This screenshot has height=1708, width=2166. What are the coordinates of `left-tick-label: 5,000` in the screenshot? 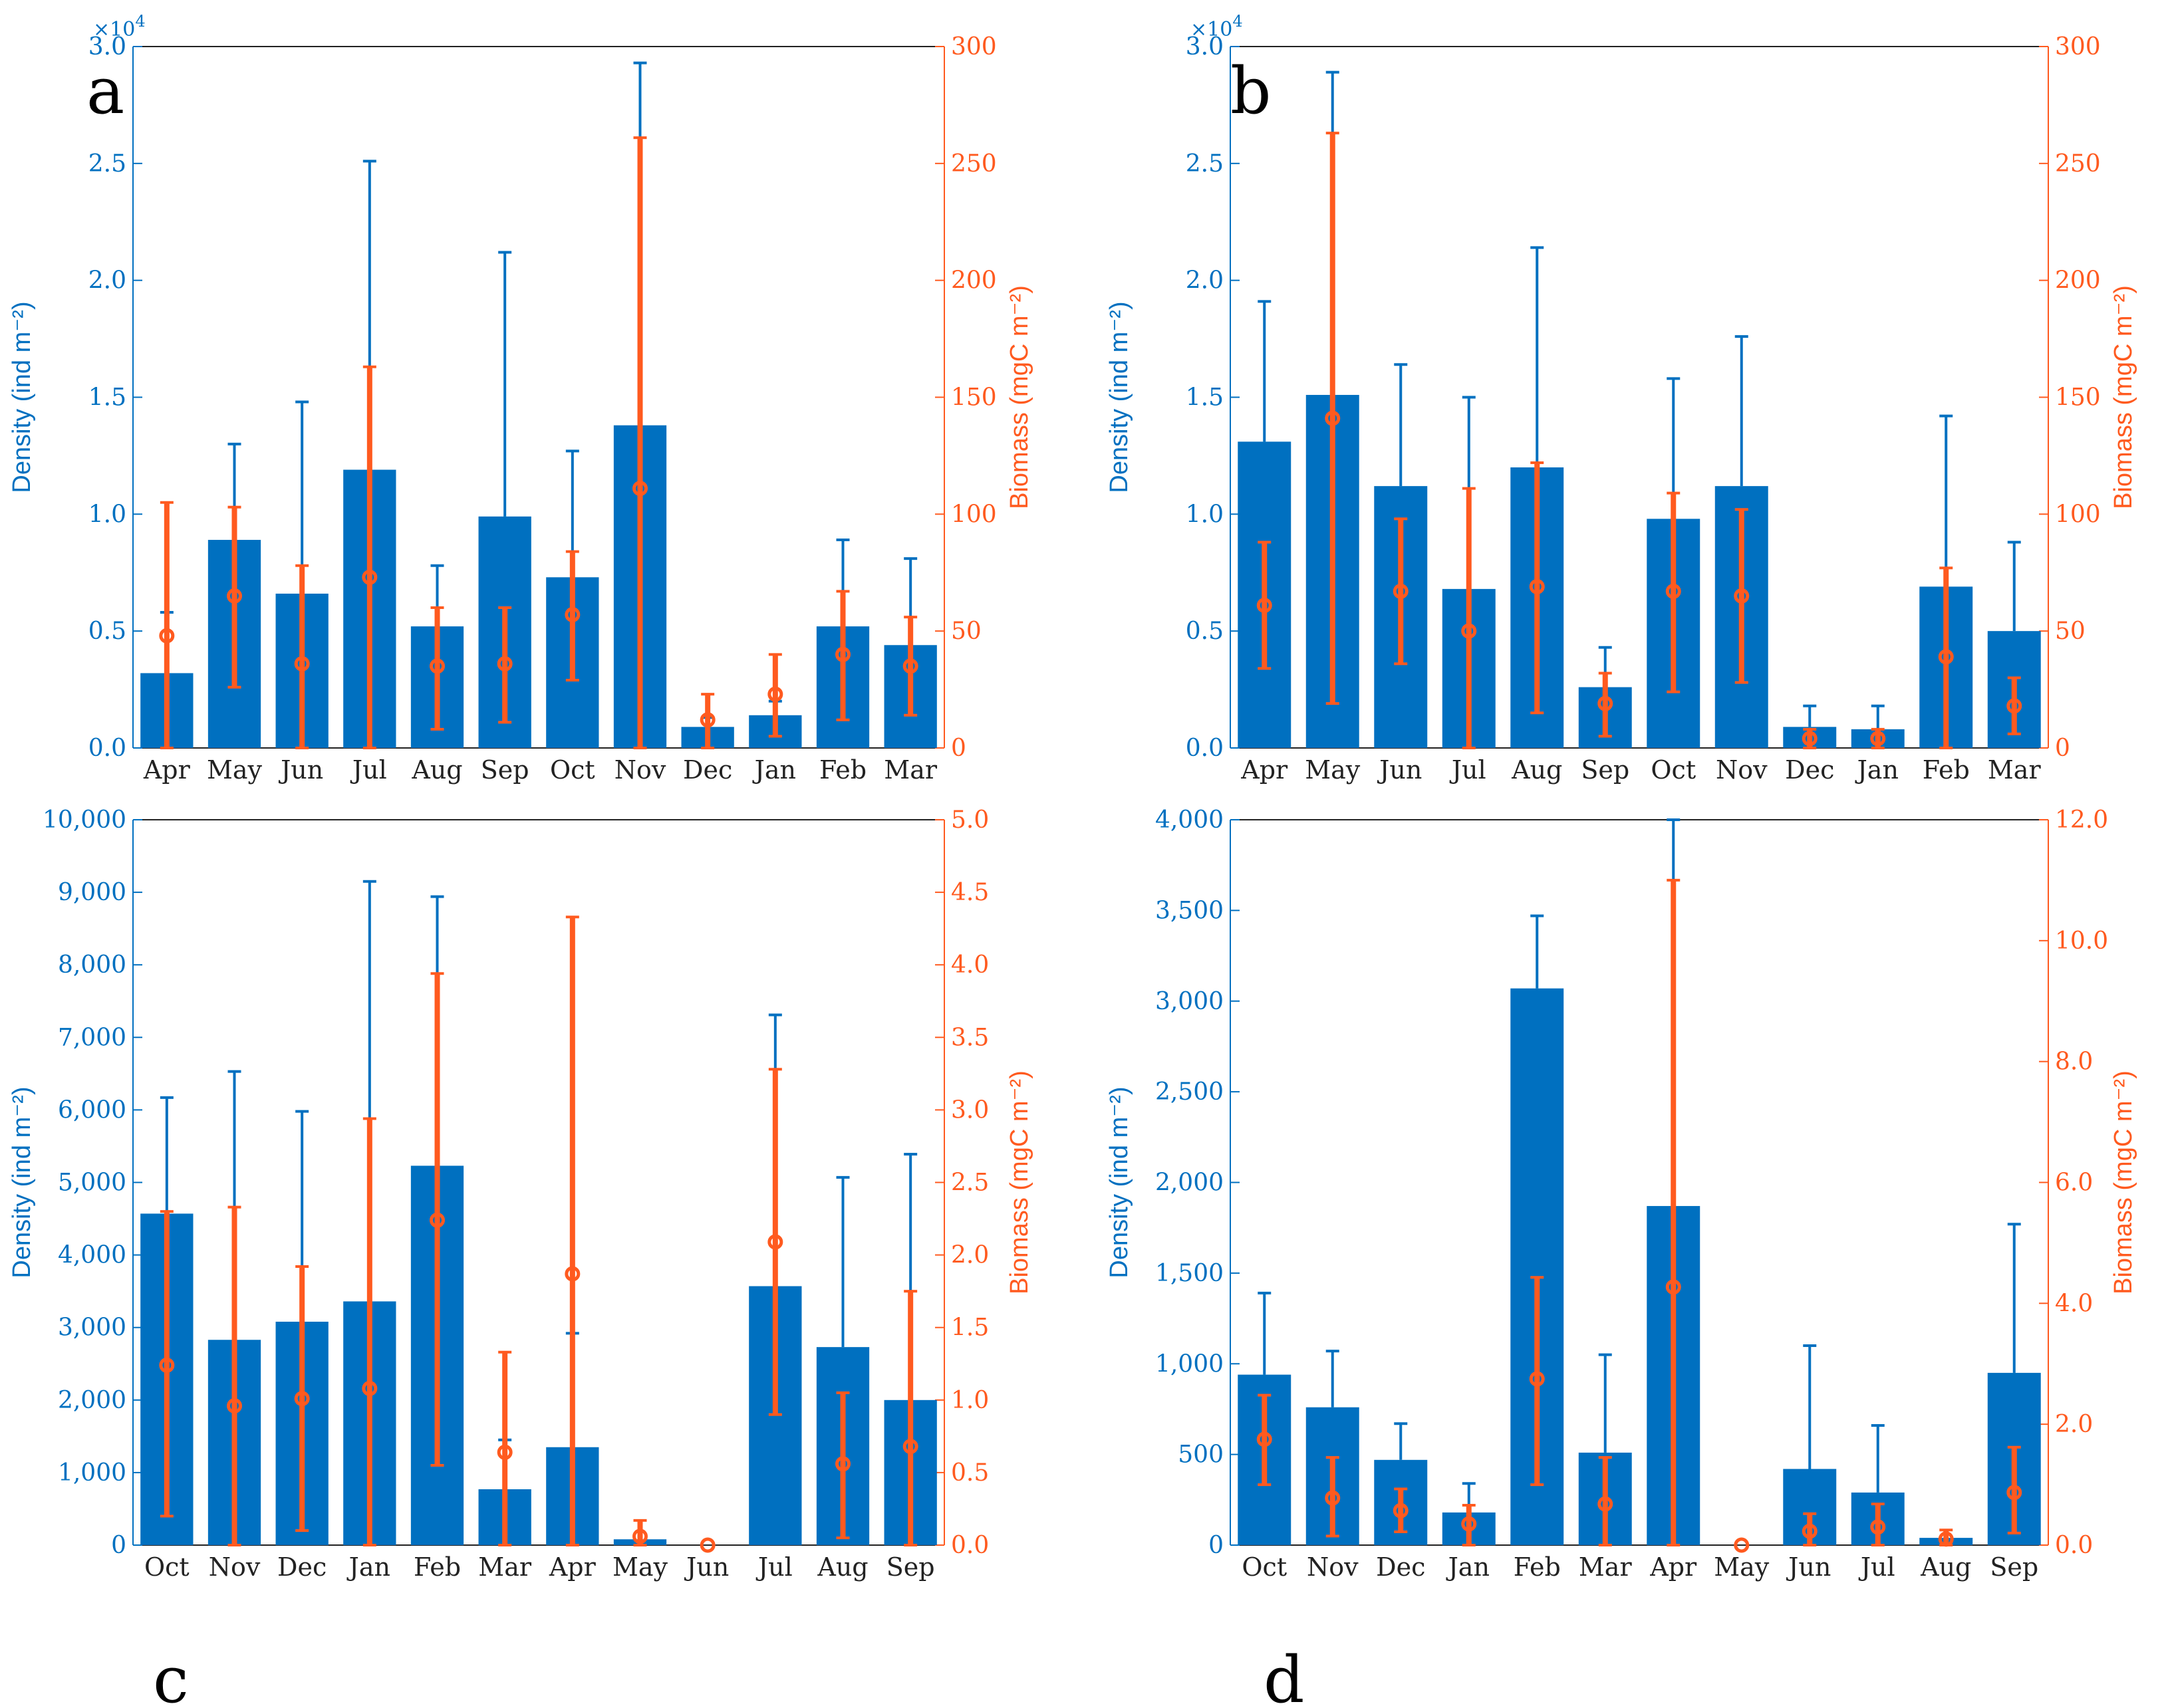 It's located at (92, 1183).